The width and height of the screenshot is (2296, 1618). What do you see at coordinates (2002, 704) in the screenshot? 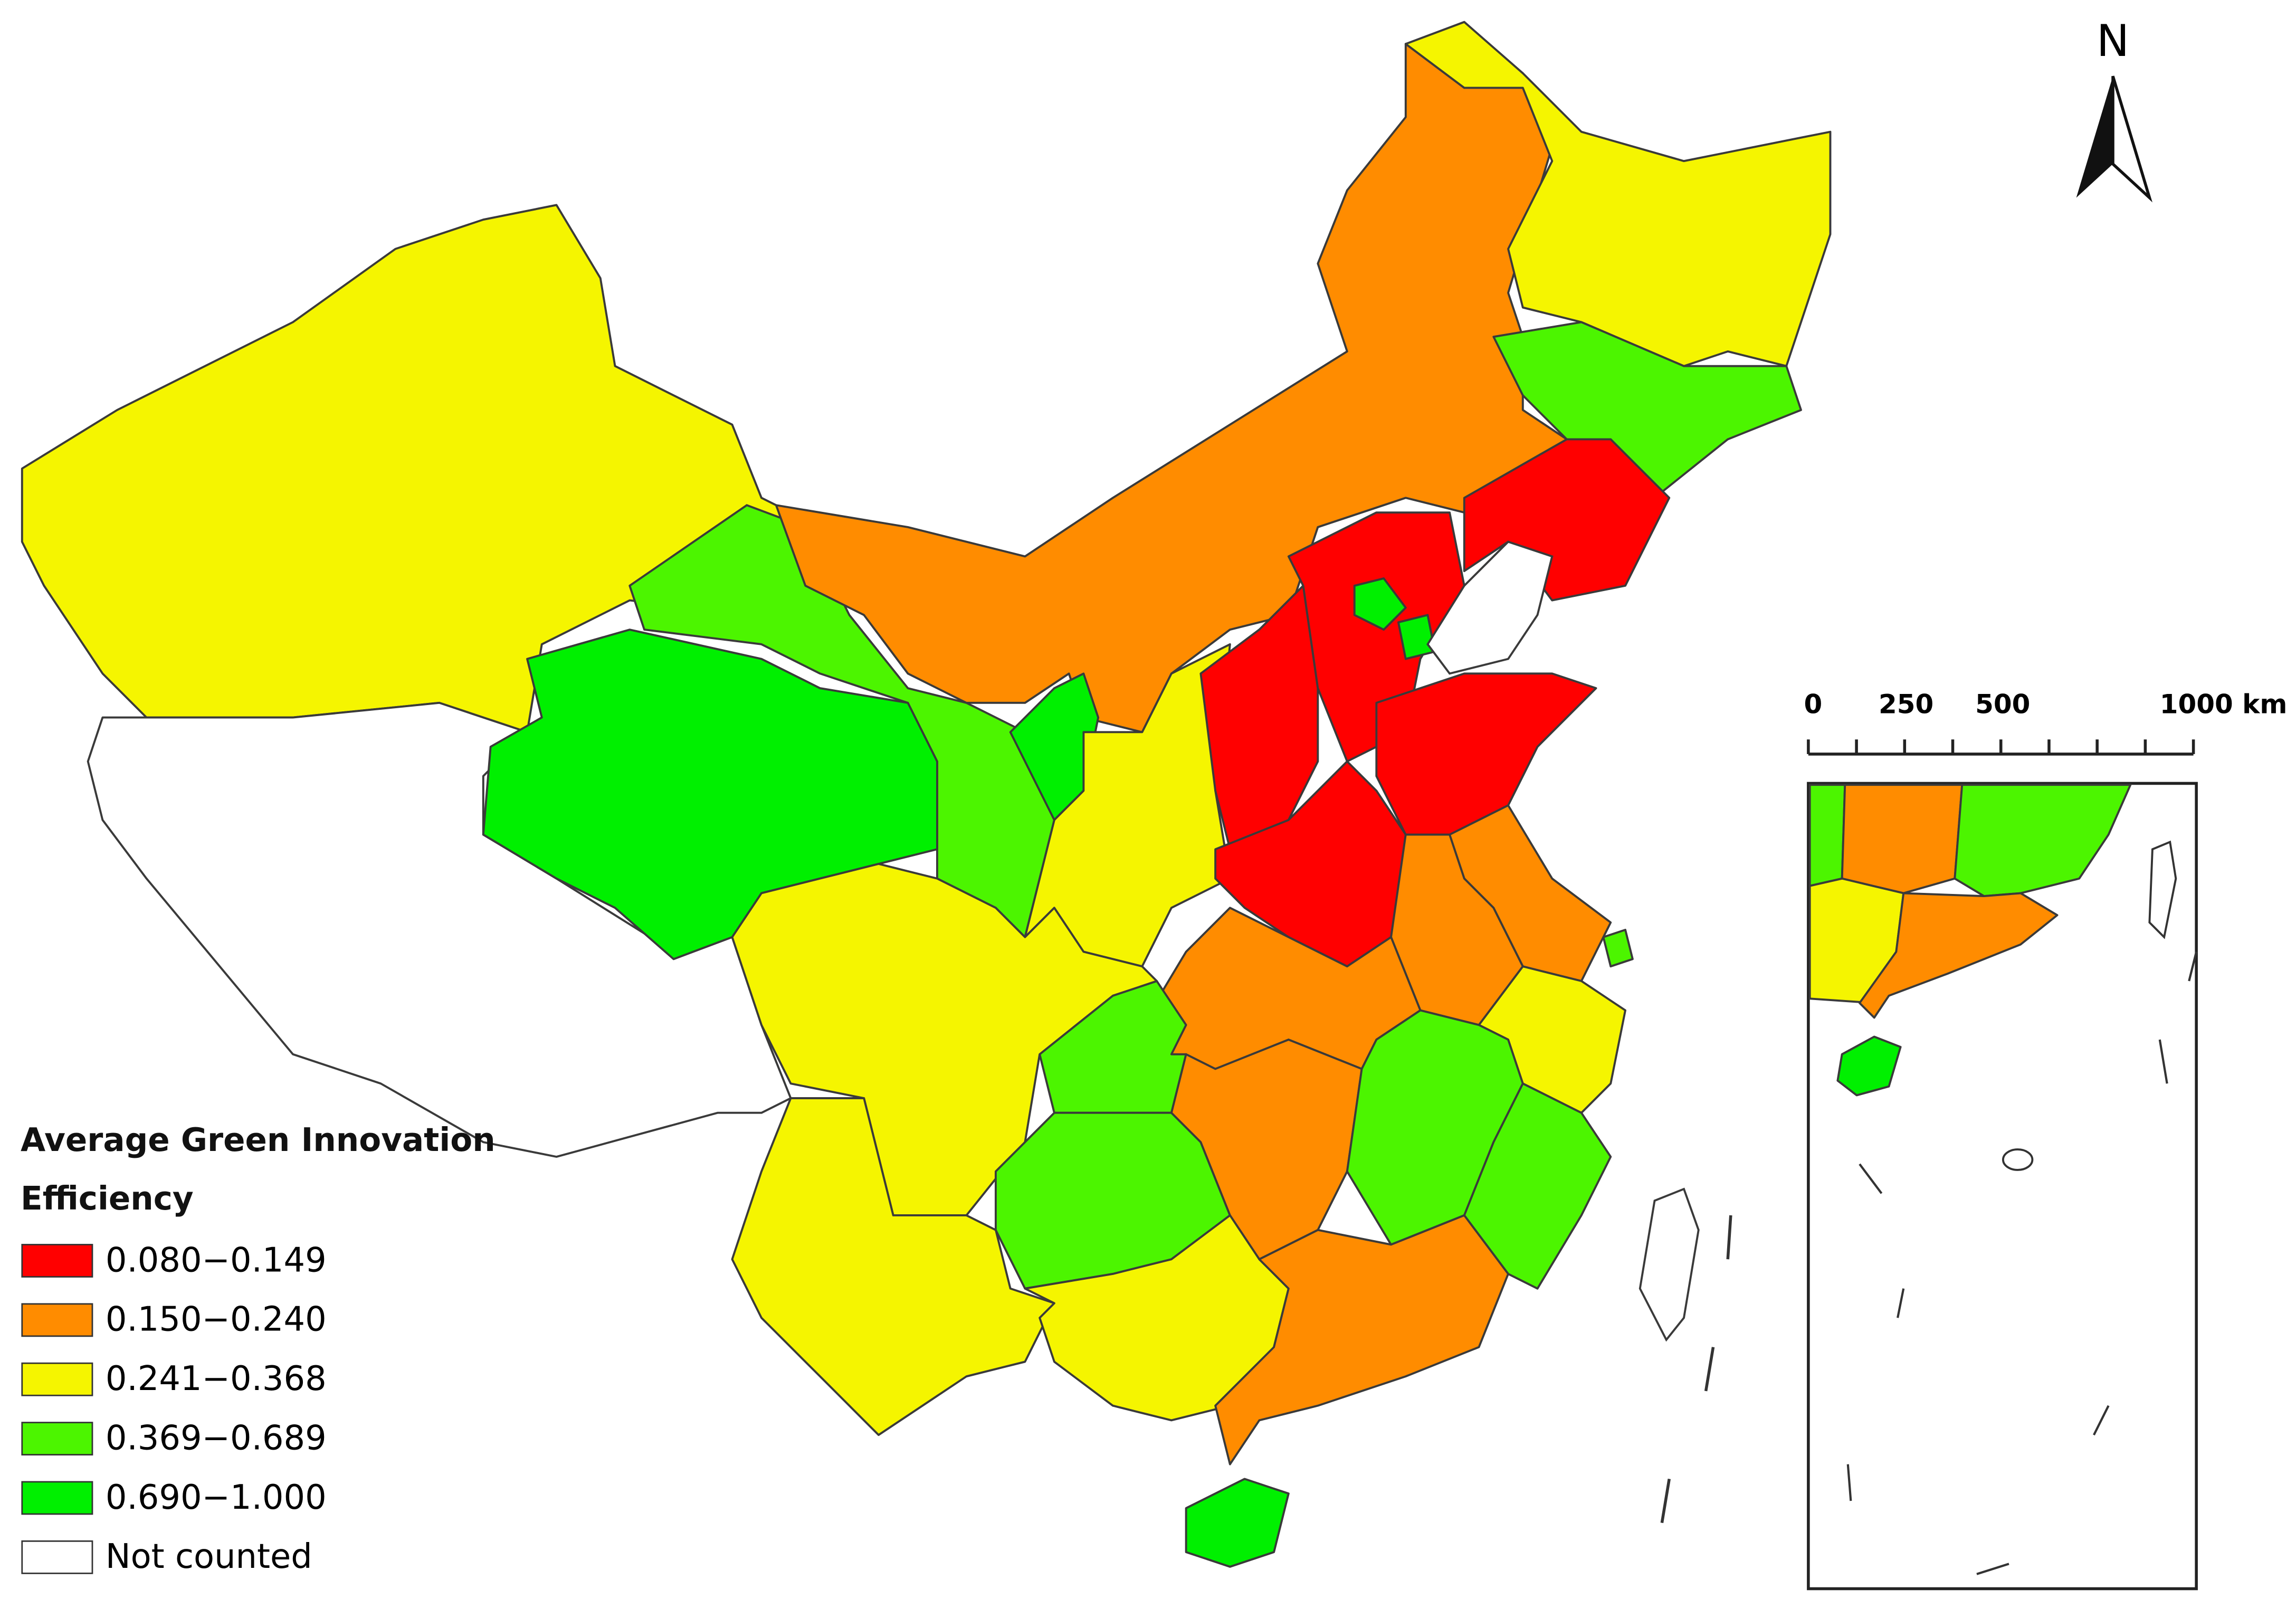
I see `scale-label: 500` at bounding box center [2002, 704].